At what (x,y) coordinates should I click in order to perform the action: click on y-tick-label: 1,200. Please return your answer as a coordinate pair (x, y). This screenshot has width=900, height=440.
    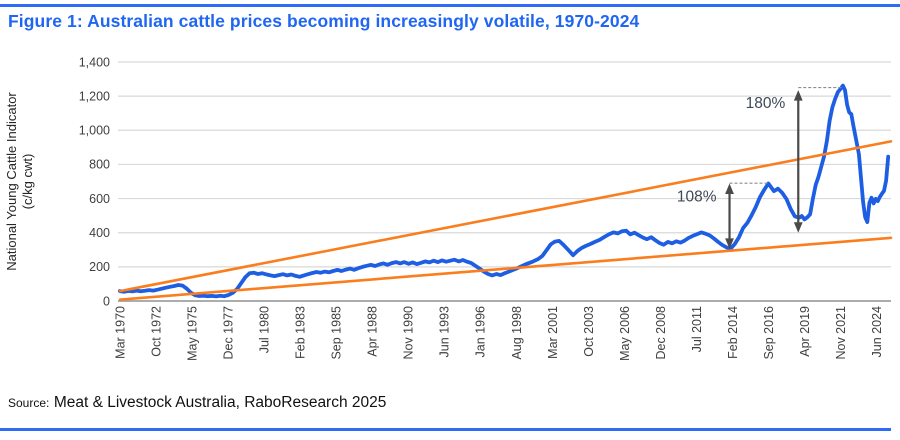
    Looking at the image, I should click on (94, 96).